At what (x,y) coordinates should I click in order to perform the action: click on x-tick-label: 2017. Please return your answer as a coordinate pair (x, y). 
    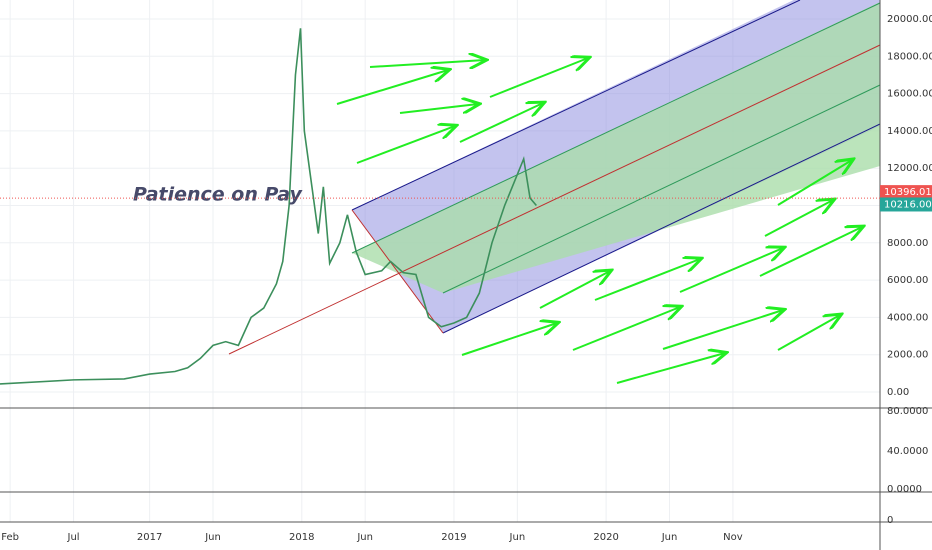
    Looking at the image, I should click on (149, 537).